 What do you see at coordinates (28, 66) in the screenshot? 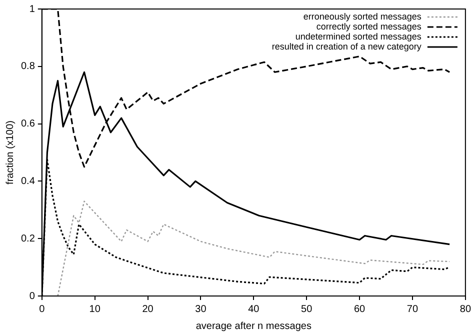
I see `y-tick-label: 0.8` at bounding box center [28, 66].